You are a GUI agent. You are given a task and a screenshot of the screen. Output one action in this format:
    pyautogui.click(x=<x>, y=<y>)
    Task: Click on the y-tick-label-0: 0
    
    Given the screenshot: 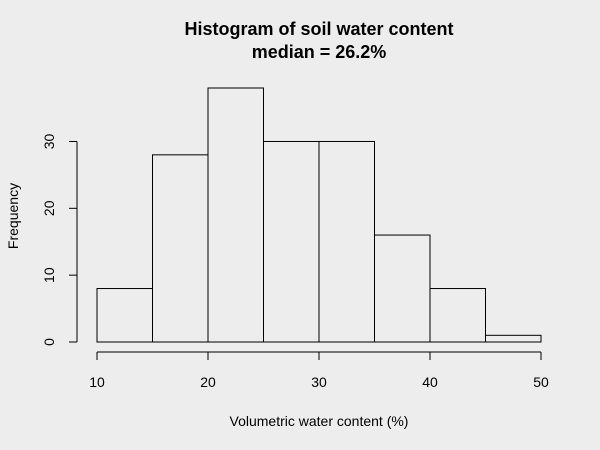 What is the action you would take?
    pyautogui.click(x=49, y=342)
    